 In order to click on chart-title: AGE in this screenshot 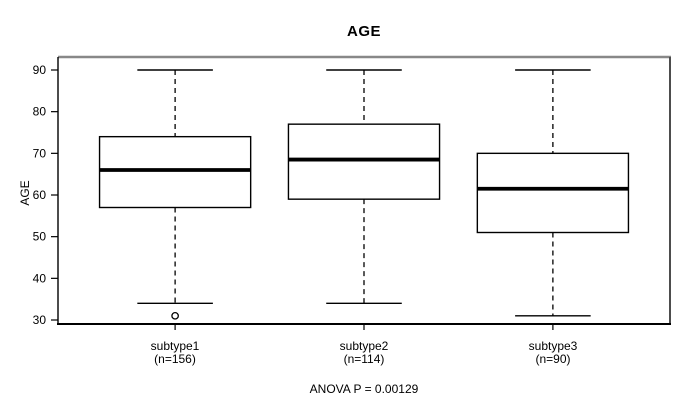, I will do `click(363, 31)`.